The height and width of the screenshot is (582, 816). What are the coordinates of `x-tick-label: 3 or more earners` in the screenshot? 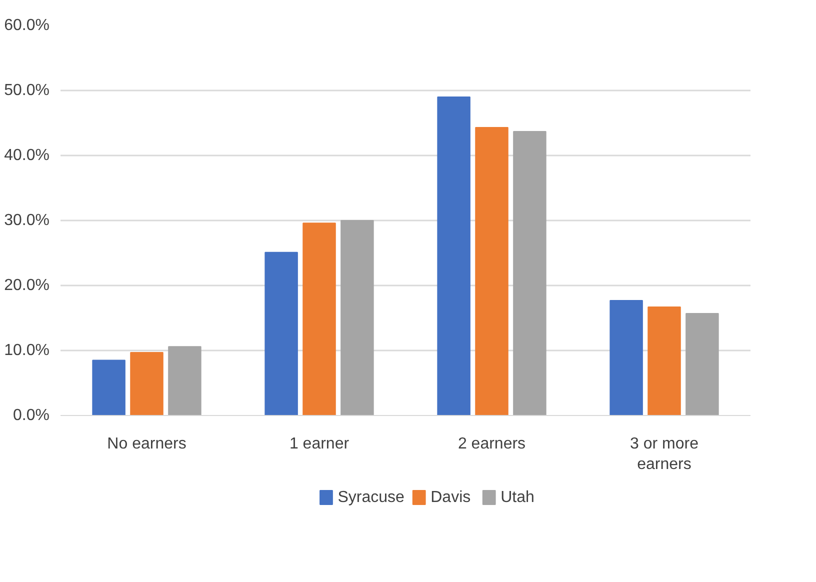 It's located at (664, 454).